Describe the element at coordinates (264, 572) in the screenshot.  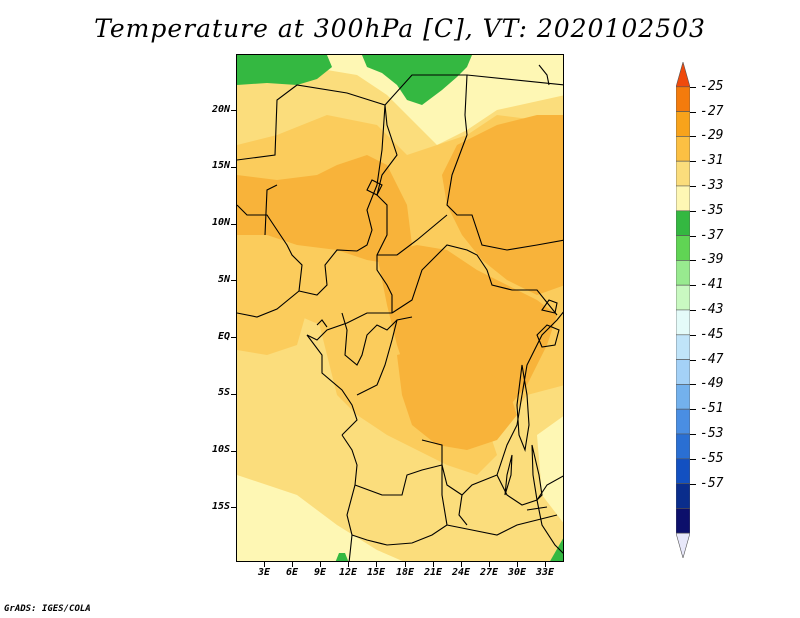
I see `lon-label-3e: 3E` at that location.